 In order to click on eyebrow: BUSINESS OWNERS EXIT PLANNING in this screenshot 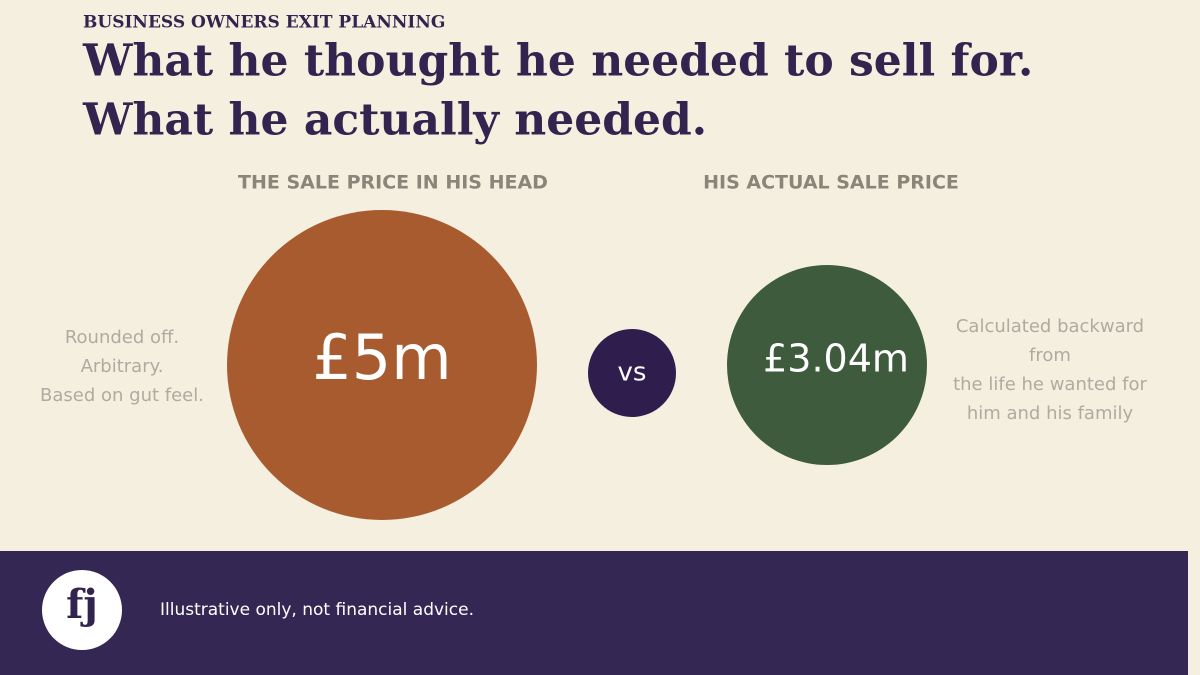, I will do `click(264, 23)`.